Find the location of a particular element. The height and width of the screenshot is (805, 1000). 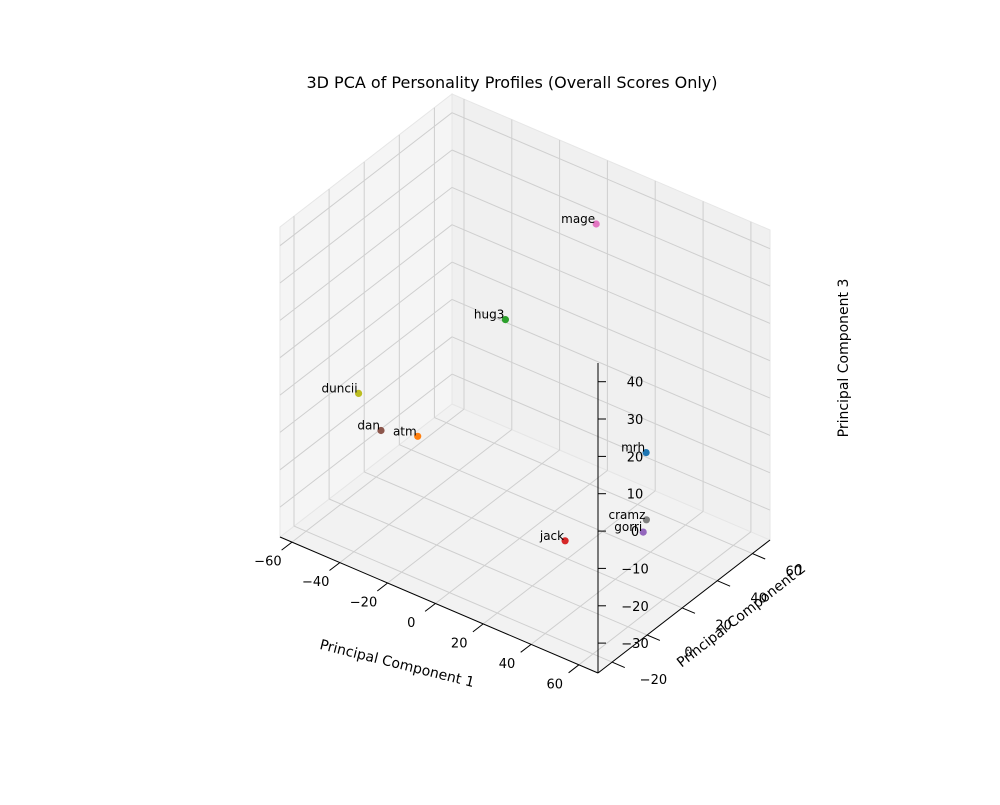

data-point-jack is located at coordinates (565, 541).